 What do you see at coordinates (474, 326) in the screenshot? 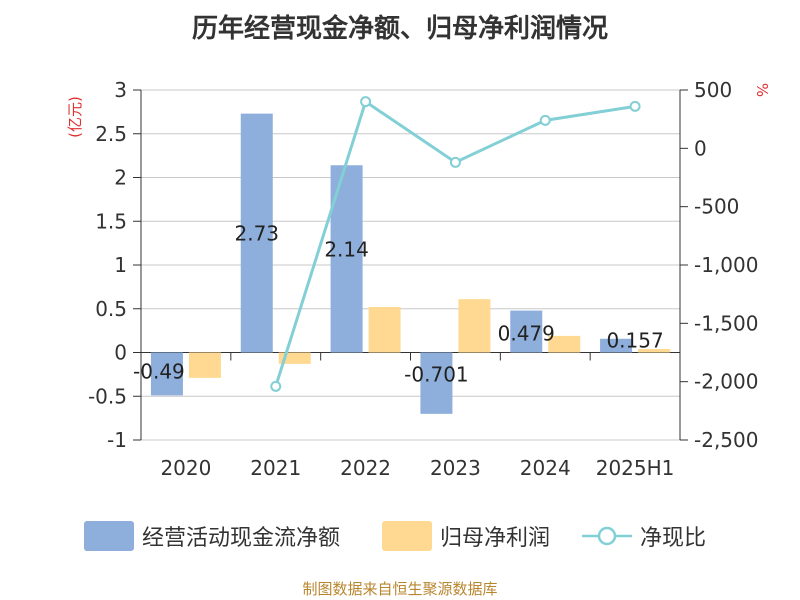
I see `bar-profit-2023` at bounding box center [474, 326].